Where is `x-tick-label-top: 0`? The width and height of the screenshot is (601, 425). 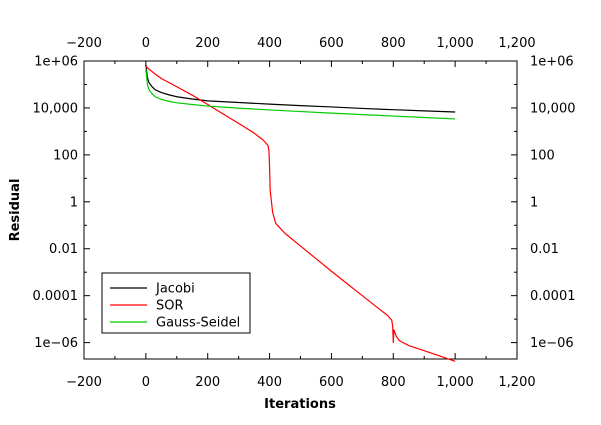
x-tick-label-top: 0 is located at coordinates (146, 43).